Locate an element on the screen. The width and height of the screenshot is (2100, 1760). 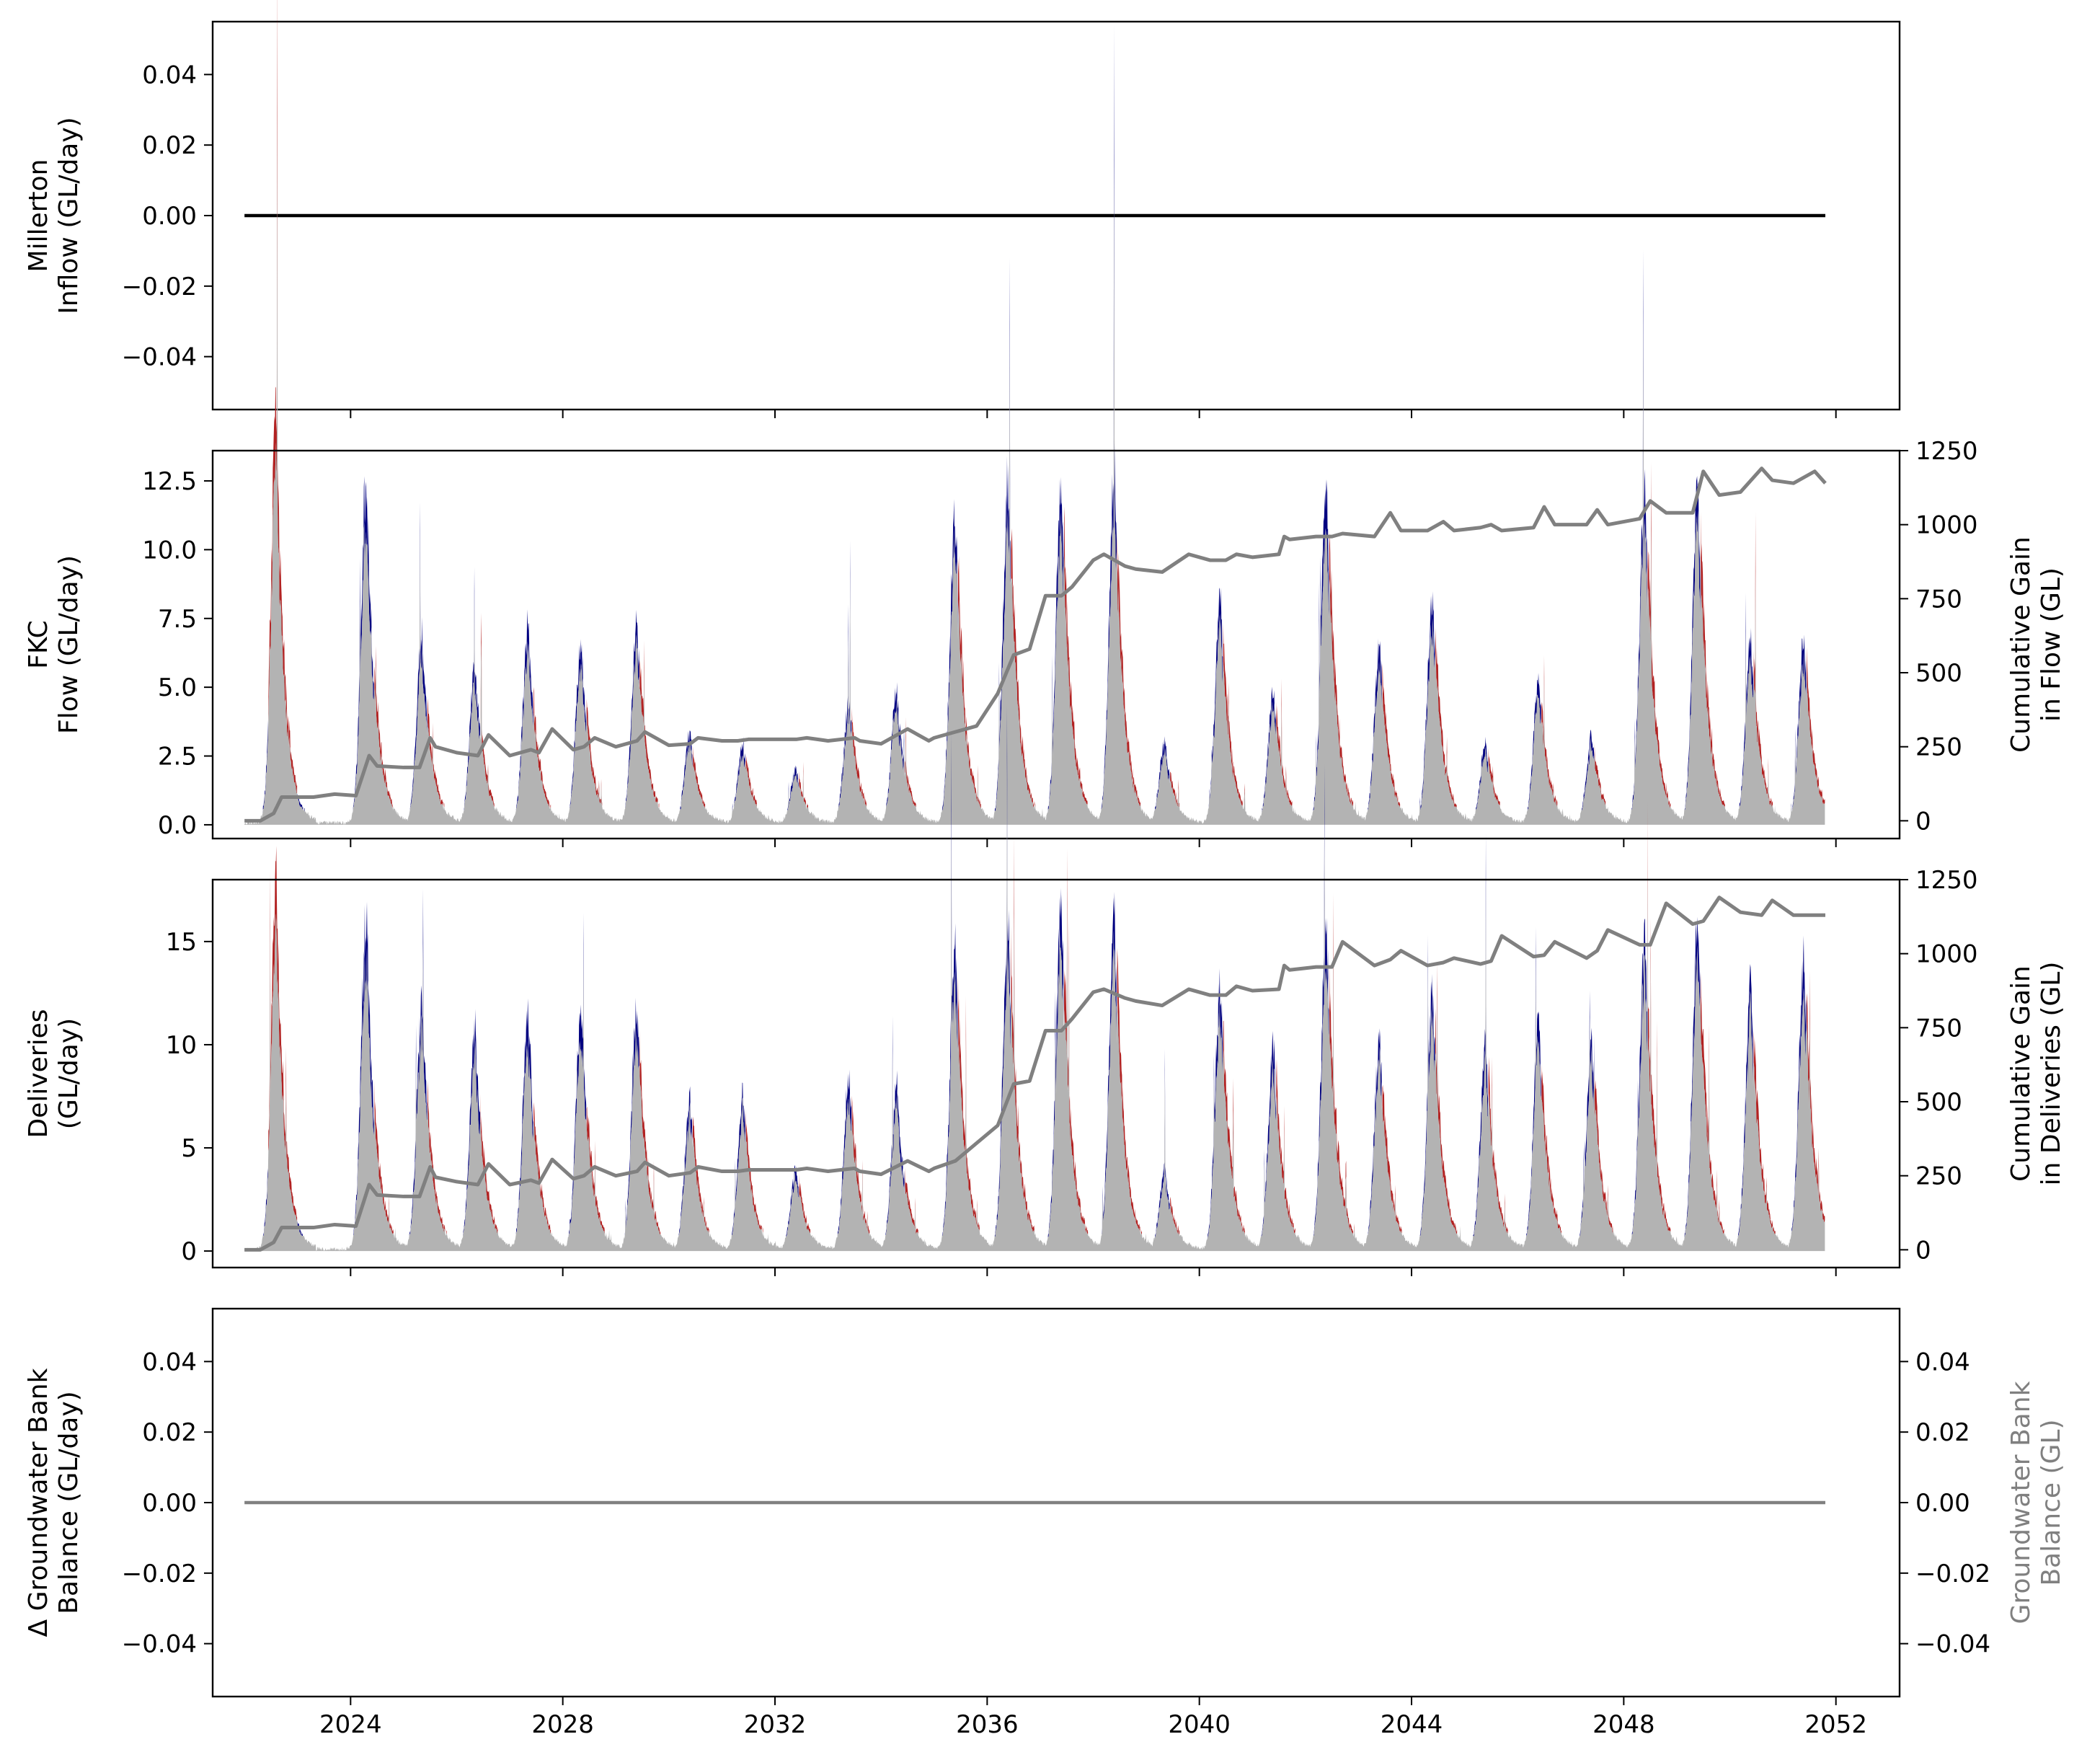
y-axis-label: Millerton is located at coordinates (38, 216).